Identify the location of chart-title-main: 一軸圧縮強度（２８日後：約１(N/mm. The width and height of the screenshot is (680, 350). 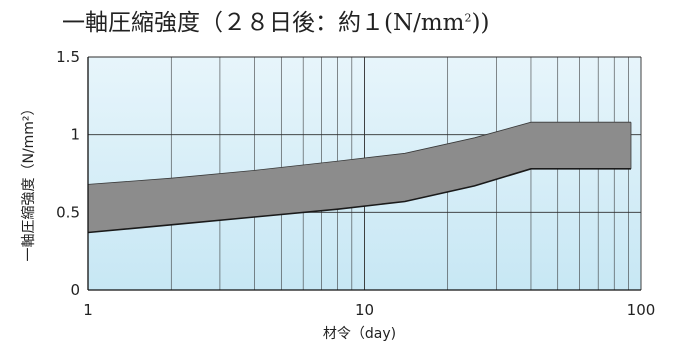
(263, 23).